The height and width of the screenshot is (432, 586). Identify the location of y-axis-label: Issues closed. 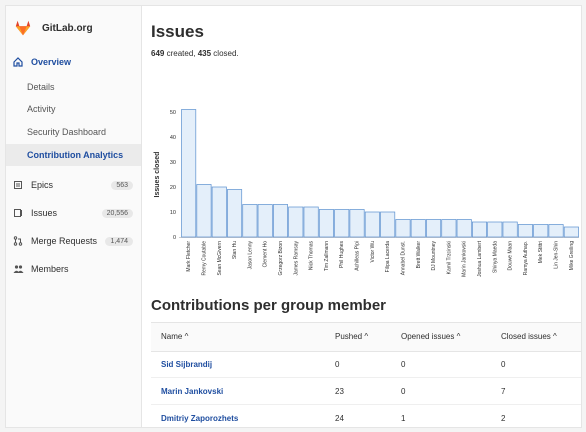
(157, 175).